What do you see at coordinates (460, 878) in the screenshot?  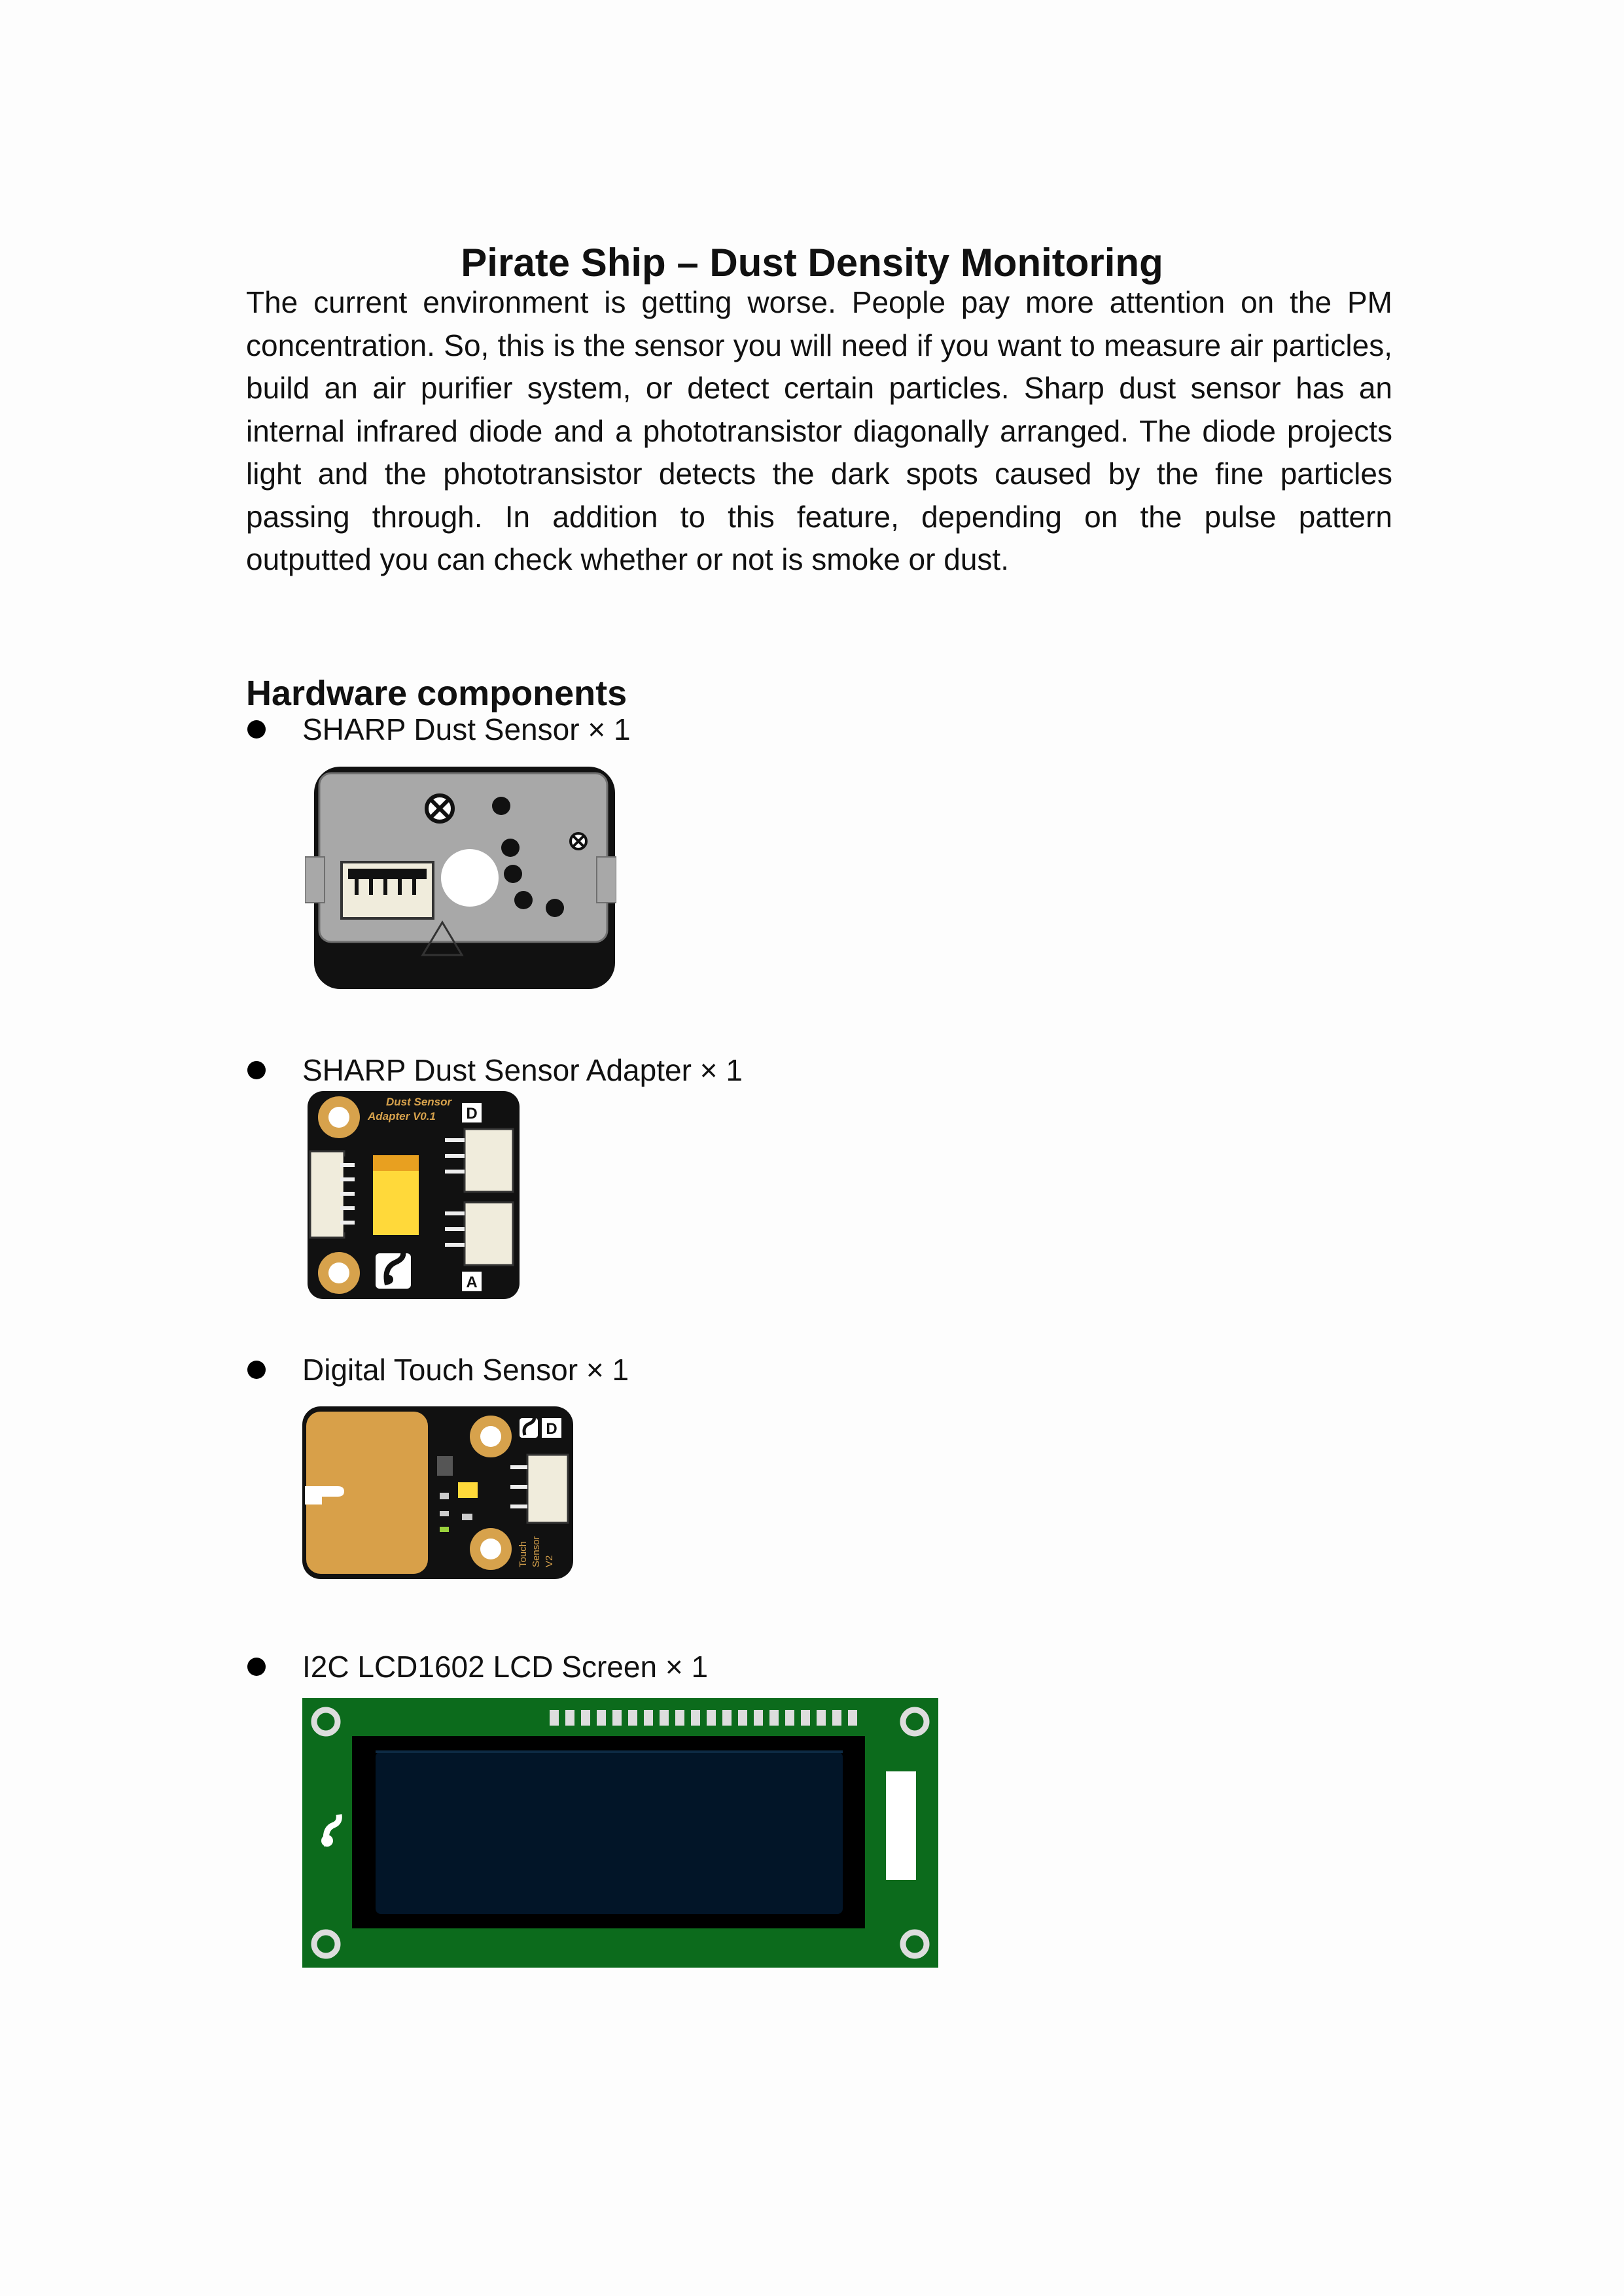 I see `sharp-dust-sensor-image` at bounding box center [460, 878].